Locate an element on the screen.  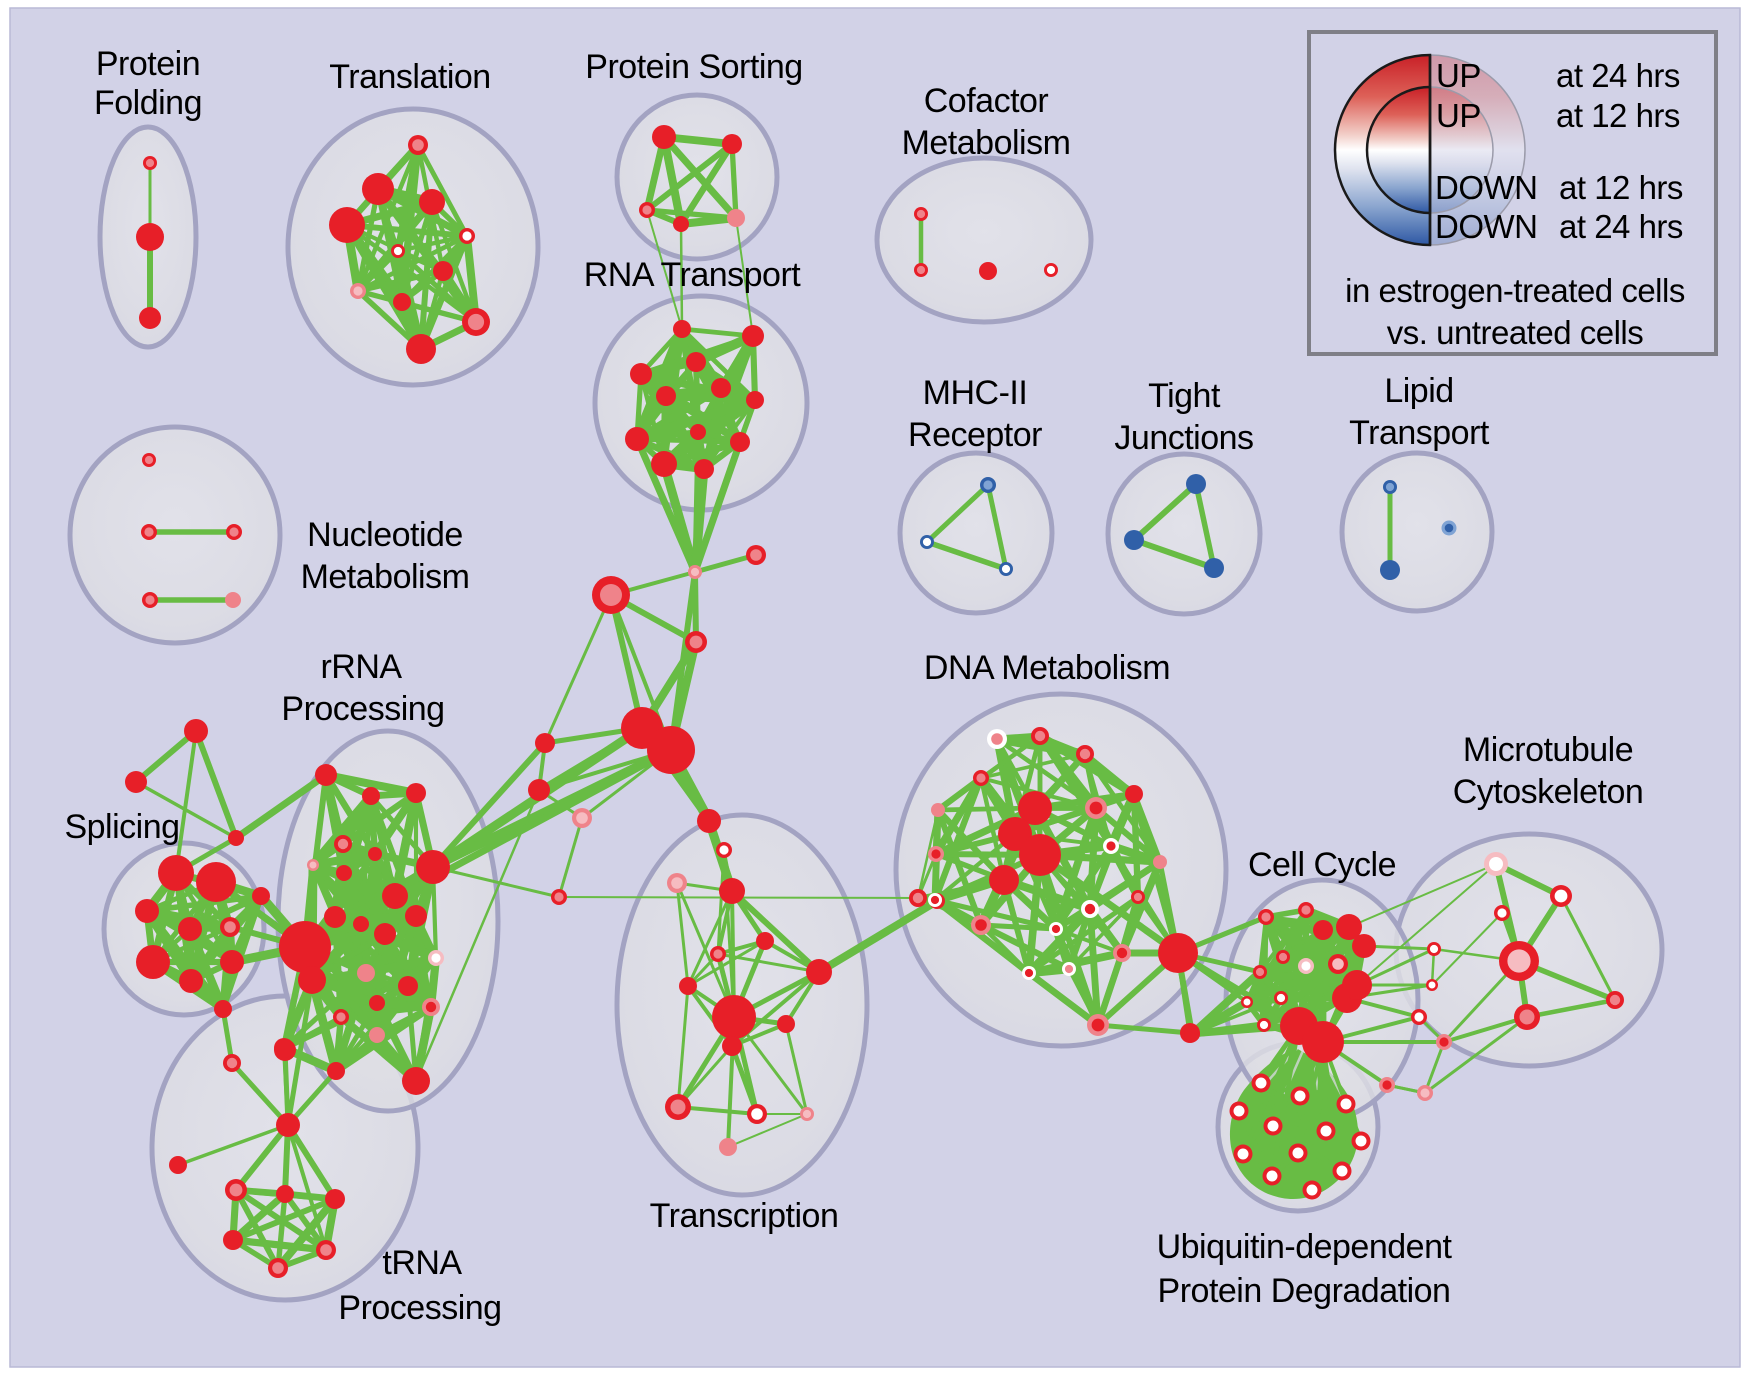
svg-text: tRNA is located at coordinates (422, 1263).